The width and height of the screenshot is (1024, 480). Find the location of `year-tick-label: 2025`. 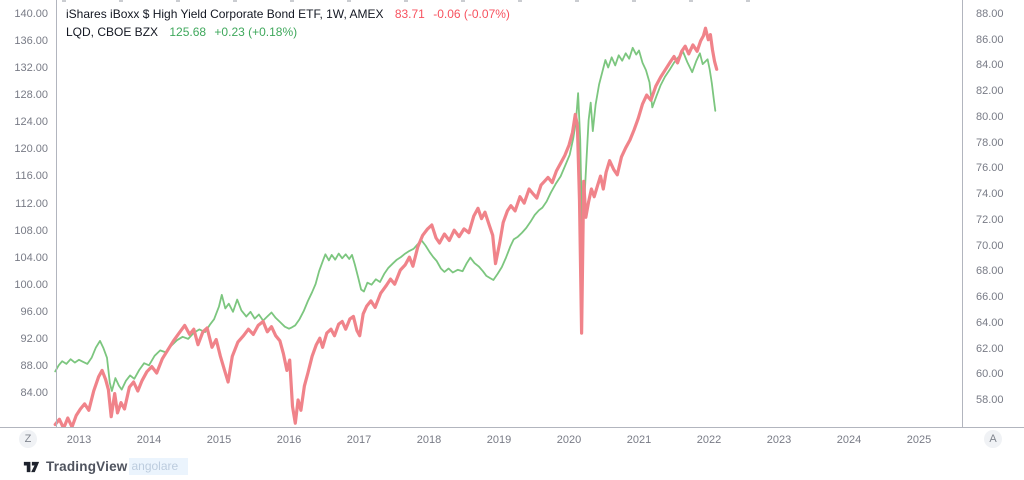

year-tick-label: 2025 is located at coordinates (919, 440).